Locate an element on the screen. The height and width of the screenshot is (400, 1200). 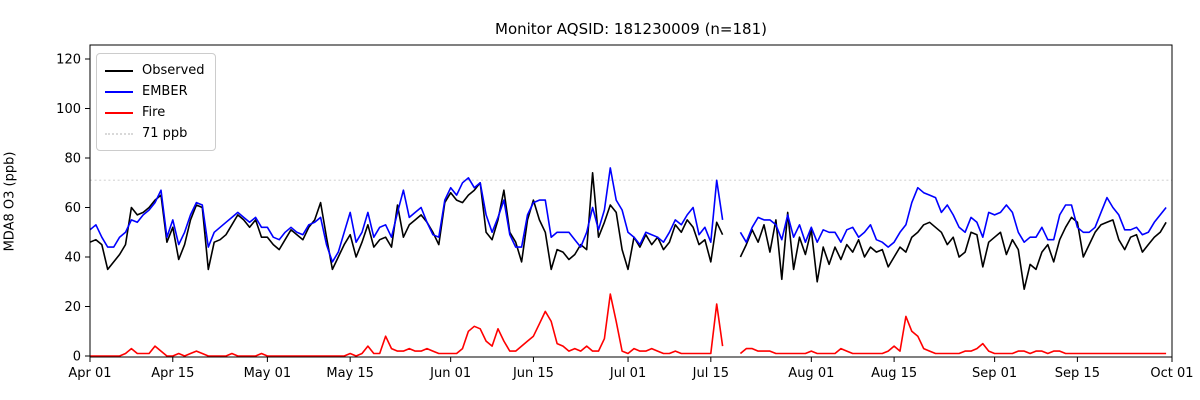
legend-box: Observed EMBER Fire 71 ppb is located at coordinates (156, 102).